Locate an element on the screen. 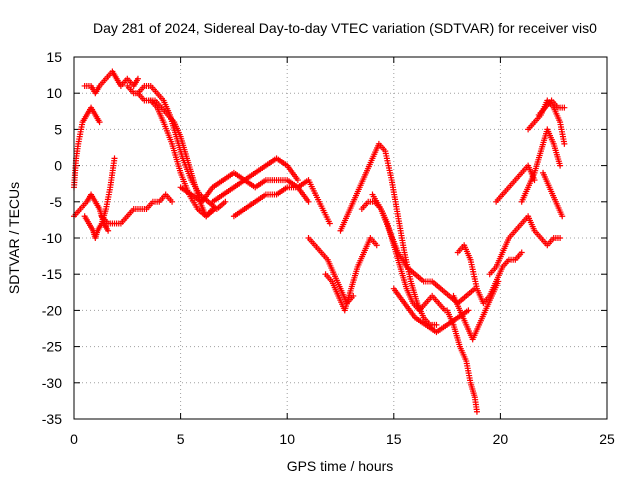  series-sat-m is located at coordinates (351, 274).